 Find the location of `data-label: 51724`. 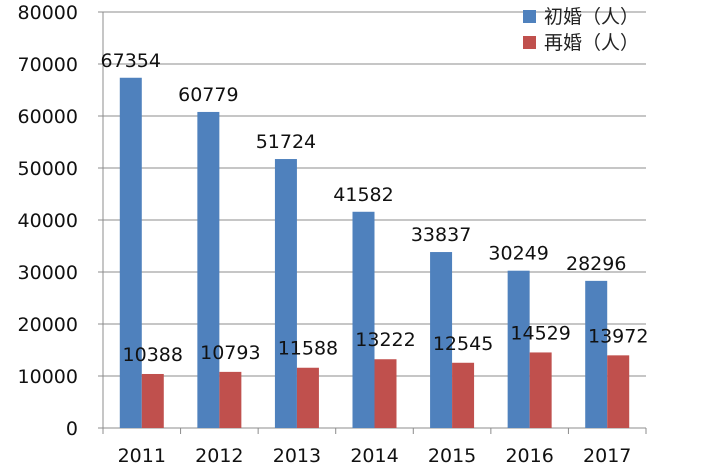

data-label: 51724 is located at coordinates (286, 142).